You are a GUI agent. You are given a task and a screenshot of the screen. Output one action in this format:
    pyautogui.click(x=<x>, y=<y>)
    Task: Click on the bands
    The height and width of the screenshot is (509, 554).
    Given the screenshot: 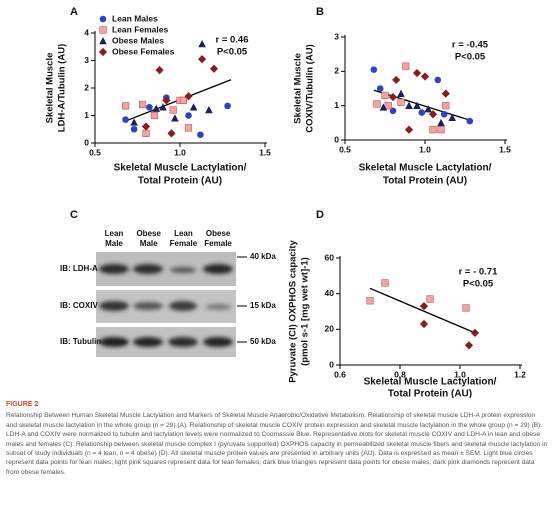 What is the action you would take?
    pyautogui.click(x=166, y=305)
    